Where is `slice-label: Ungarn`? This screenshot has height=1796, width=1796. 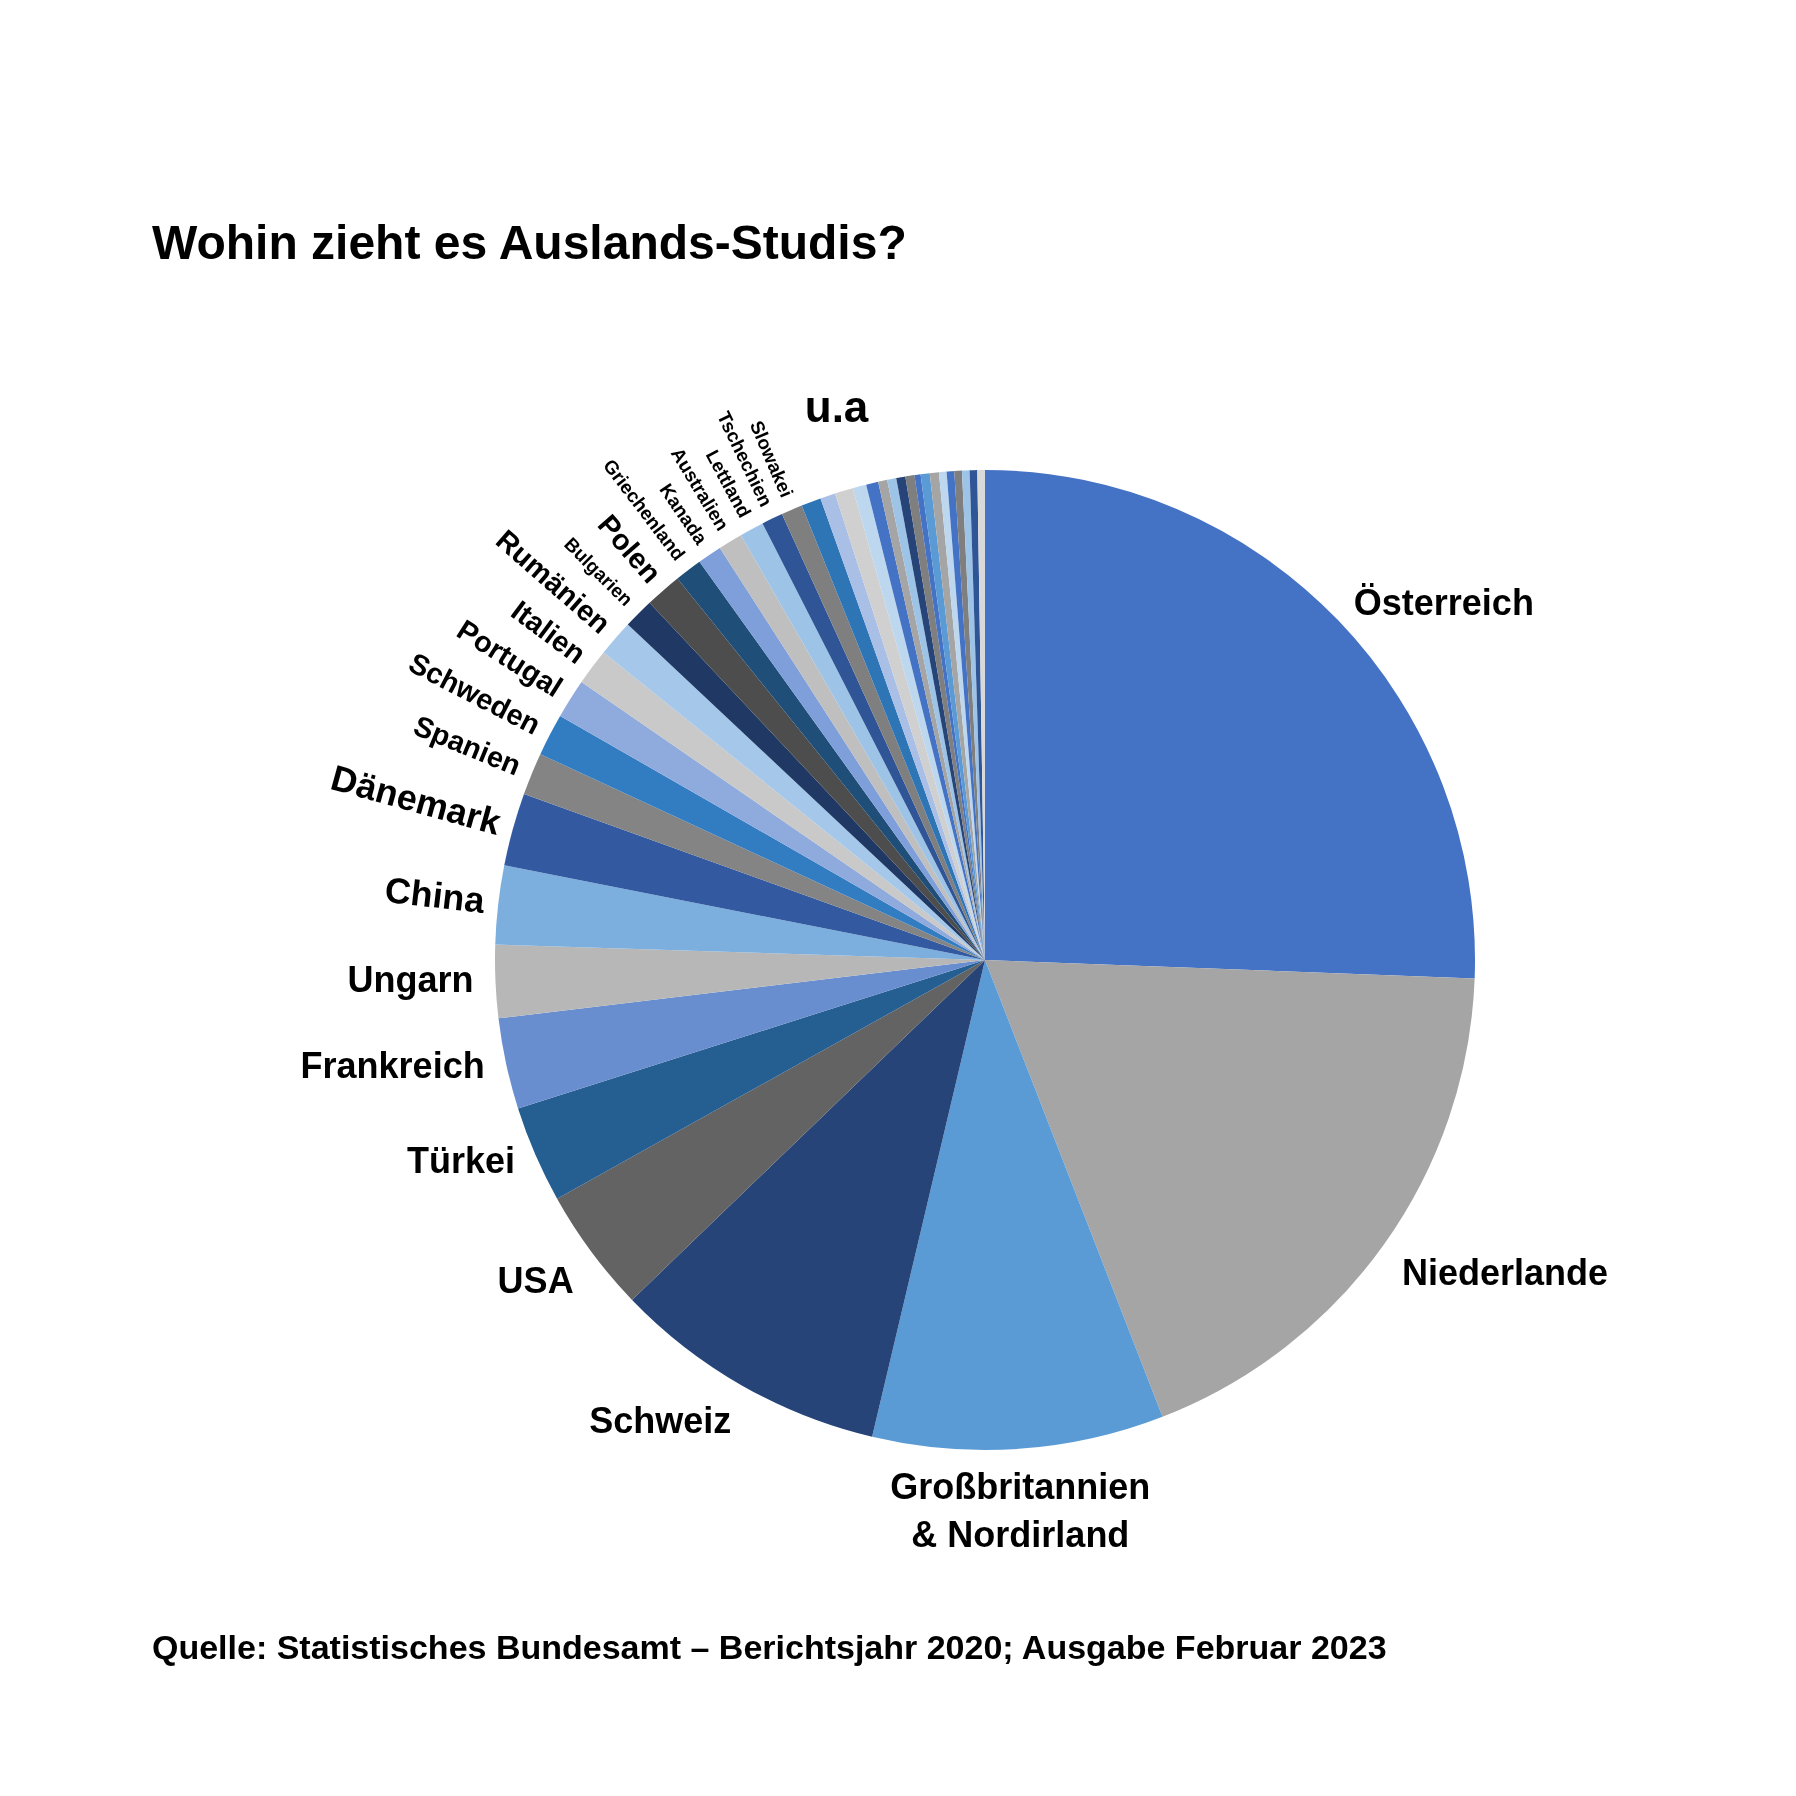 slice-label: Ungarn is located at coordinates (410, 980).